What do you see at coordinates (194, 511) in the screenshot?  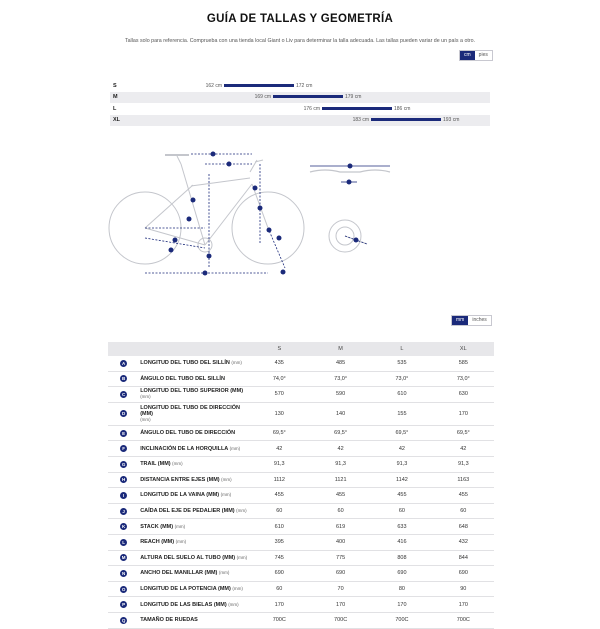 I see `row-name-cell: CAÍDA DEL EJE DE PEDALIER (MM) (mm)` at bounding box center [194, 511].